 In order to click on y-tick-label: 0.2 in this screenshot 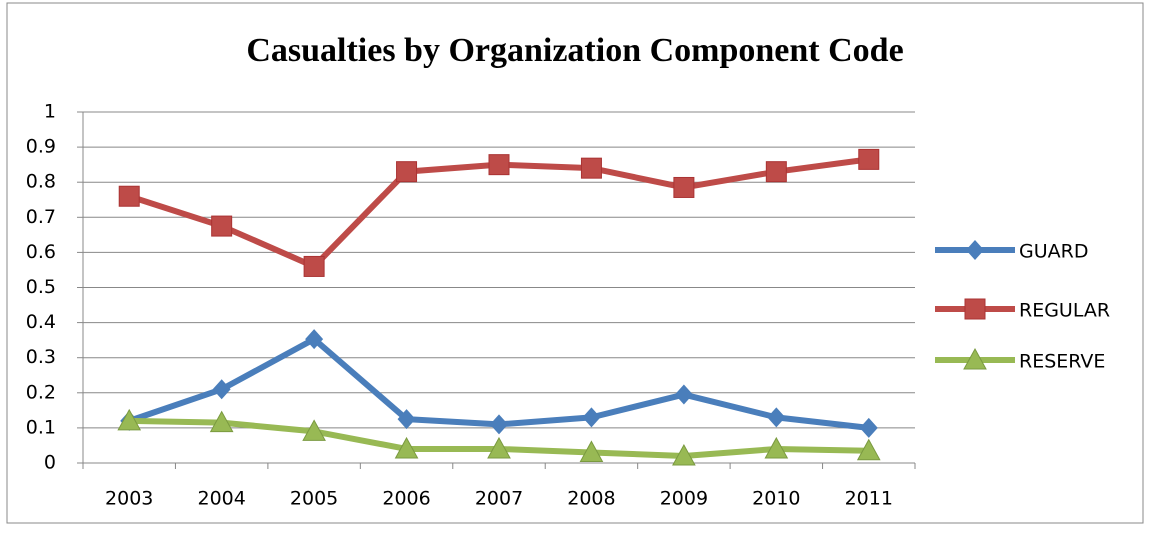, I will do `click(41, 392)`.